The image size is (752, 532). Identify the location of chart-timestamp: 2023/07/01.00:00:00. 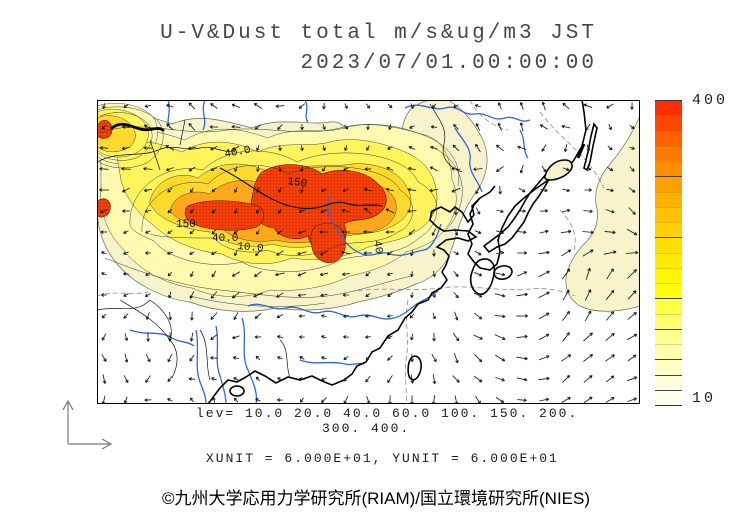
(448, 63).